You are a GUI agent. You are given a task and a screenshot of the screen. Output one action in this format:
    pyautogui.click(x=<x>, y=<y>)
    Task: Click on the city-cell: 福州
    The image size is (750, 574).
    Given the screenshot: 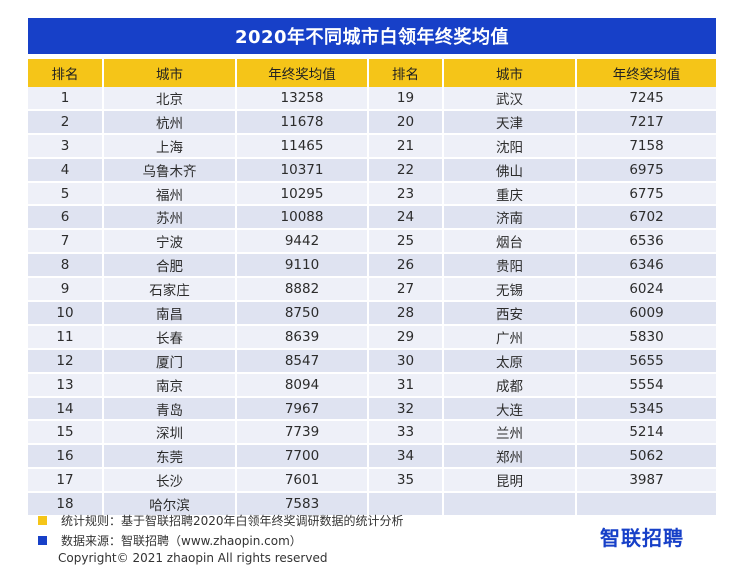 What is the action you would take?
    pyautogui.click(x=170, y=194)
    